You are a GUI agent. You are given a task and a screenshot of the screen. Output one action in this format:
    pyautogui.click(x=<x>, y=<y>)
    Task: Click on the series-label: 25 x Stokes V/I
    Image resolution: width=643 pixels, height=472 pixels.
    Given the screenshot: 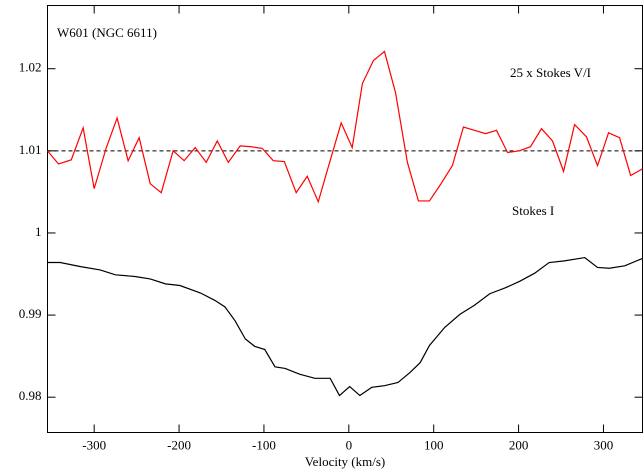 What is the action you would take?
    pyautogui.click(x=550, y=72)
    